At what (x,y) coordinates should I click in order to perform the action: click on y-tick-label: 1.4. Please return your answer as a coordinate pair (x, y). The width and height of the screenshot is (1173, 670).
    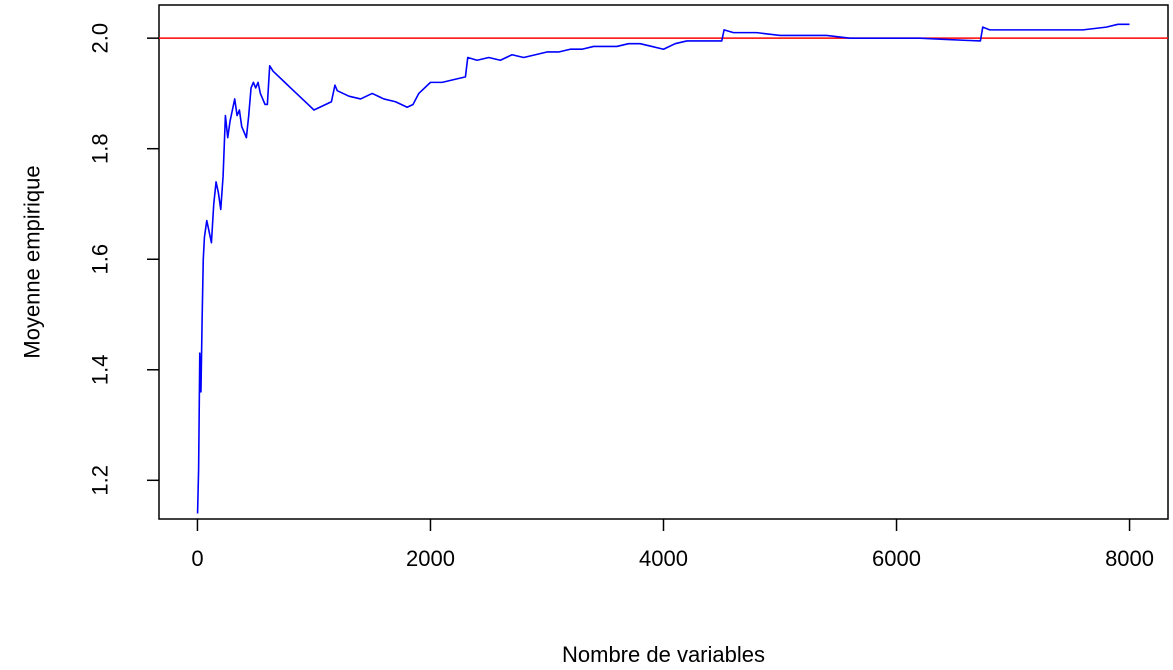
    Looking at the image, I should click on (100, 369).